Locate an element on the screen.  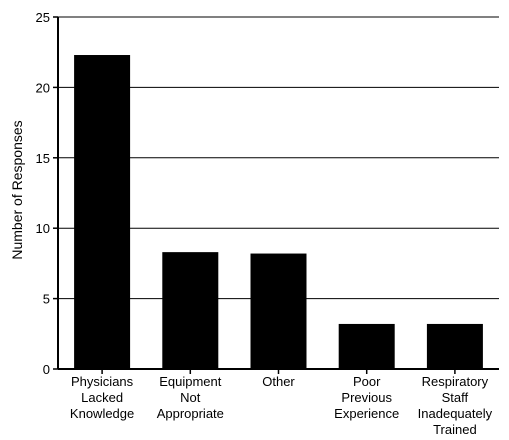
y-tick-label: 10 is located at coordinates (43, 228).